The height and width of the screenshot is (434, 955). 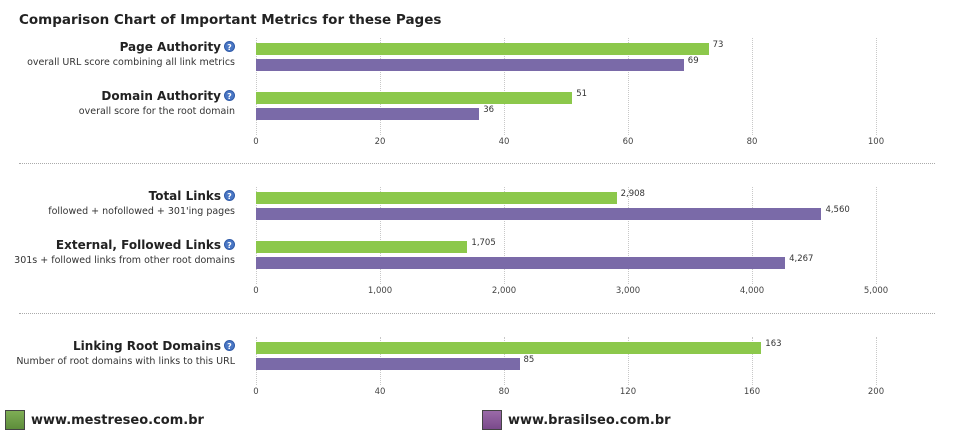 What do you see at coordinates (752, 291) in the screenshot?
I see `x-tick-label: 4,000` at bounding box center [752, 291].